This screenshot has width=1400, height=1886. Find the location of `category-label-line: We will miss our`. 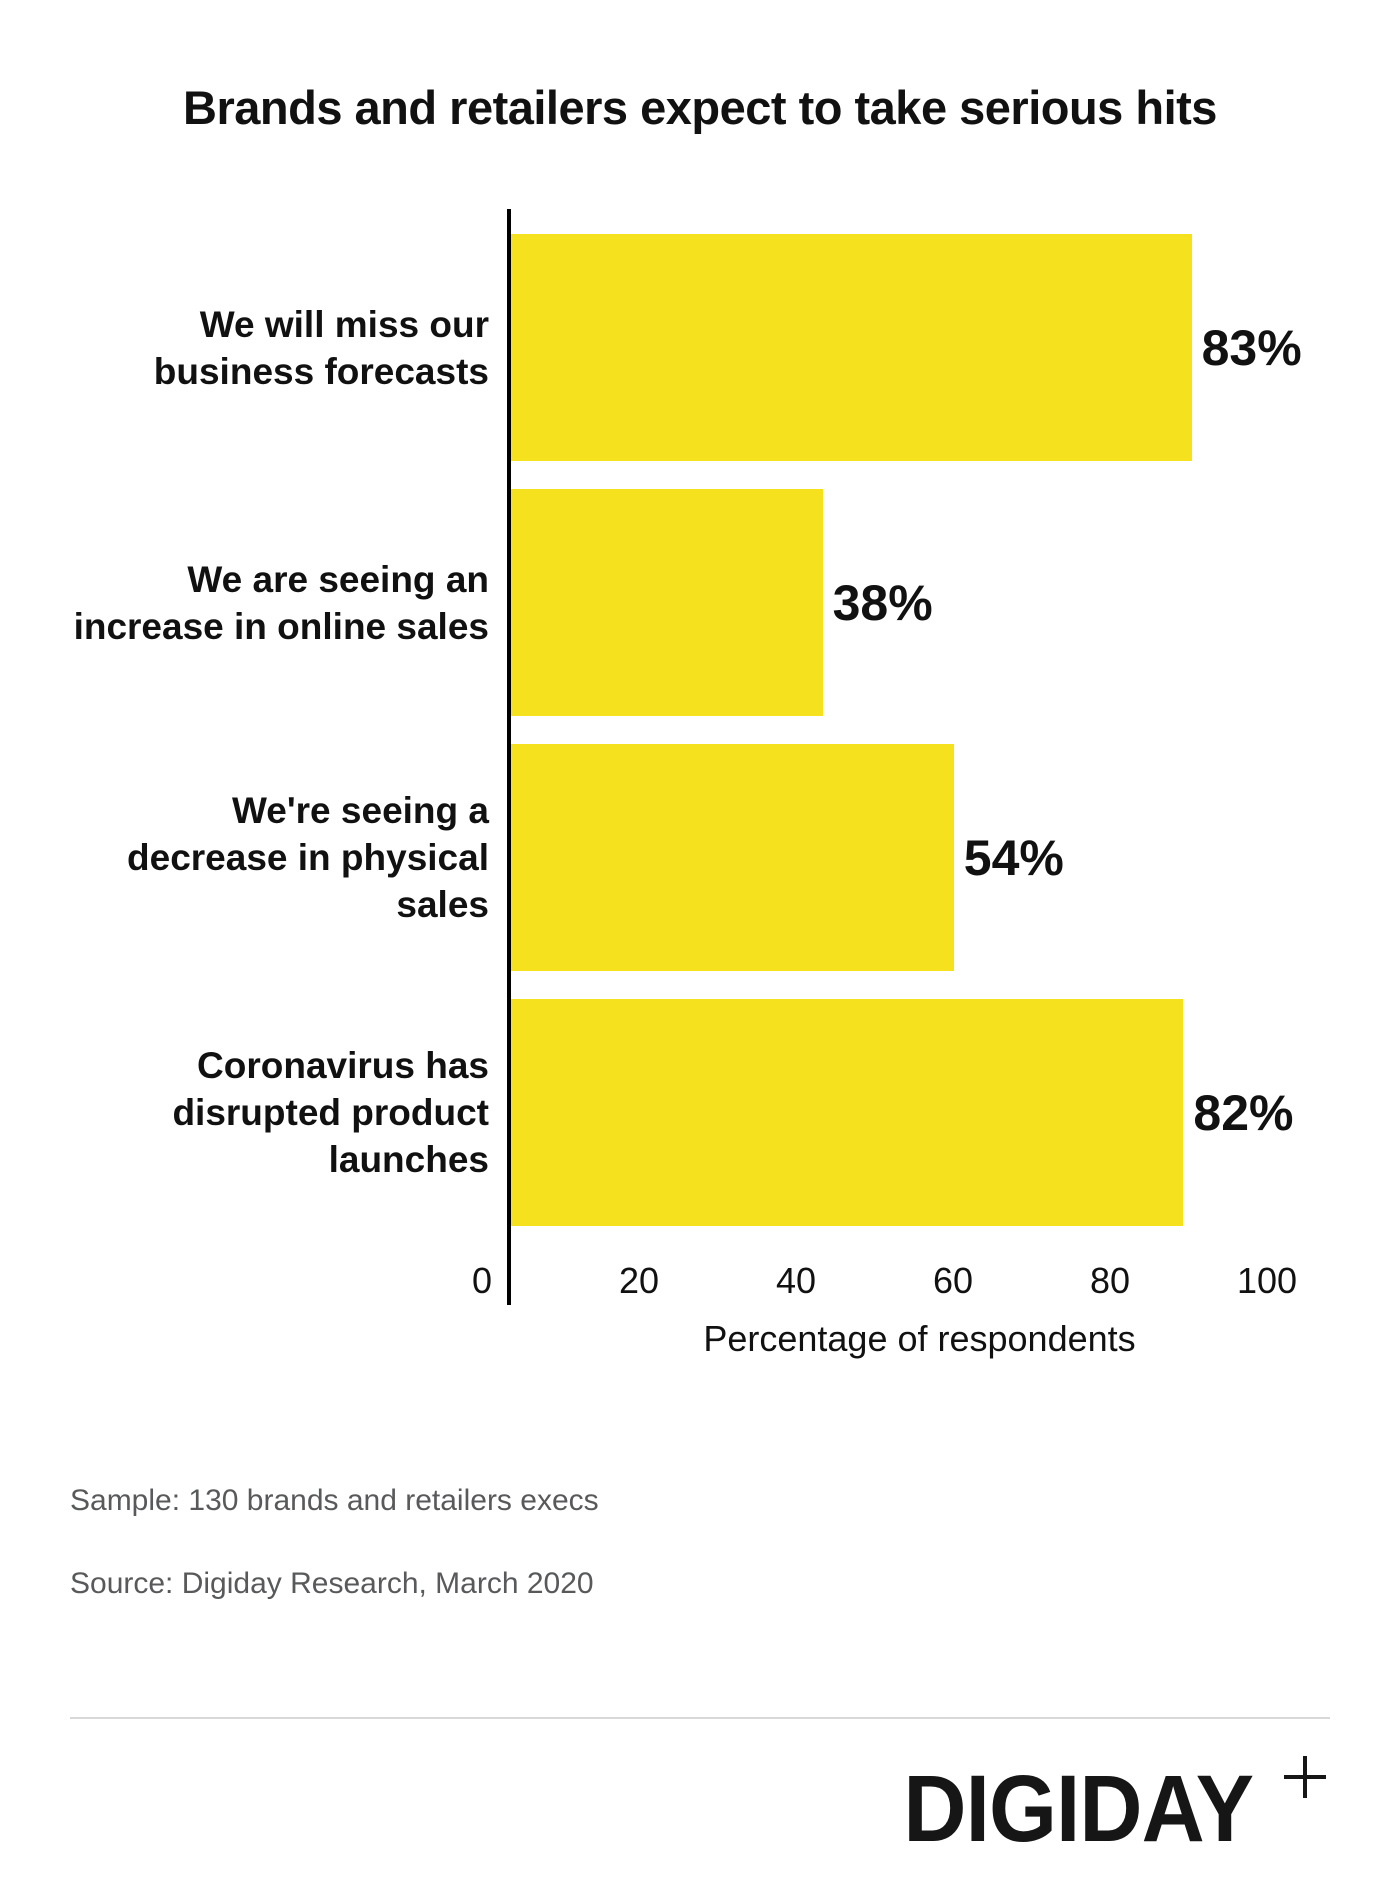

category-label-line: We will miss our is located at coordinates (344, 324).